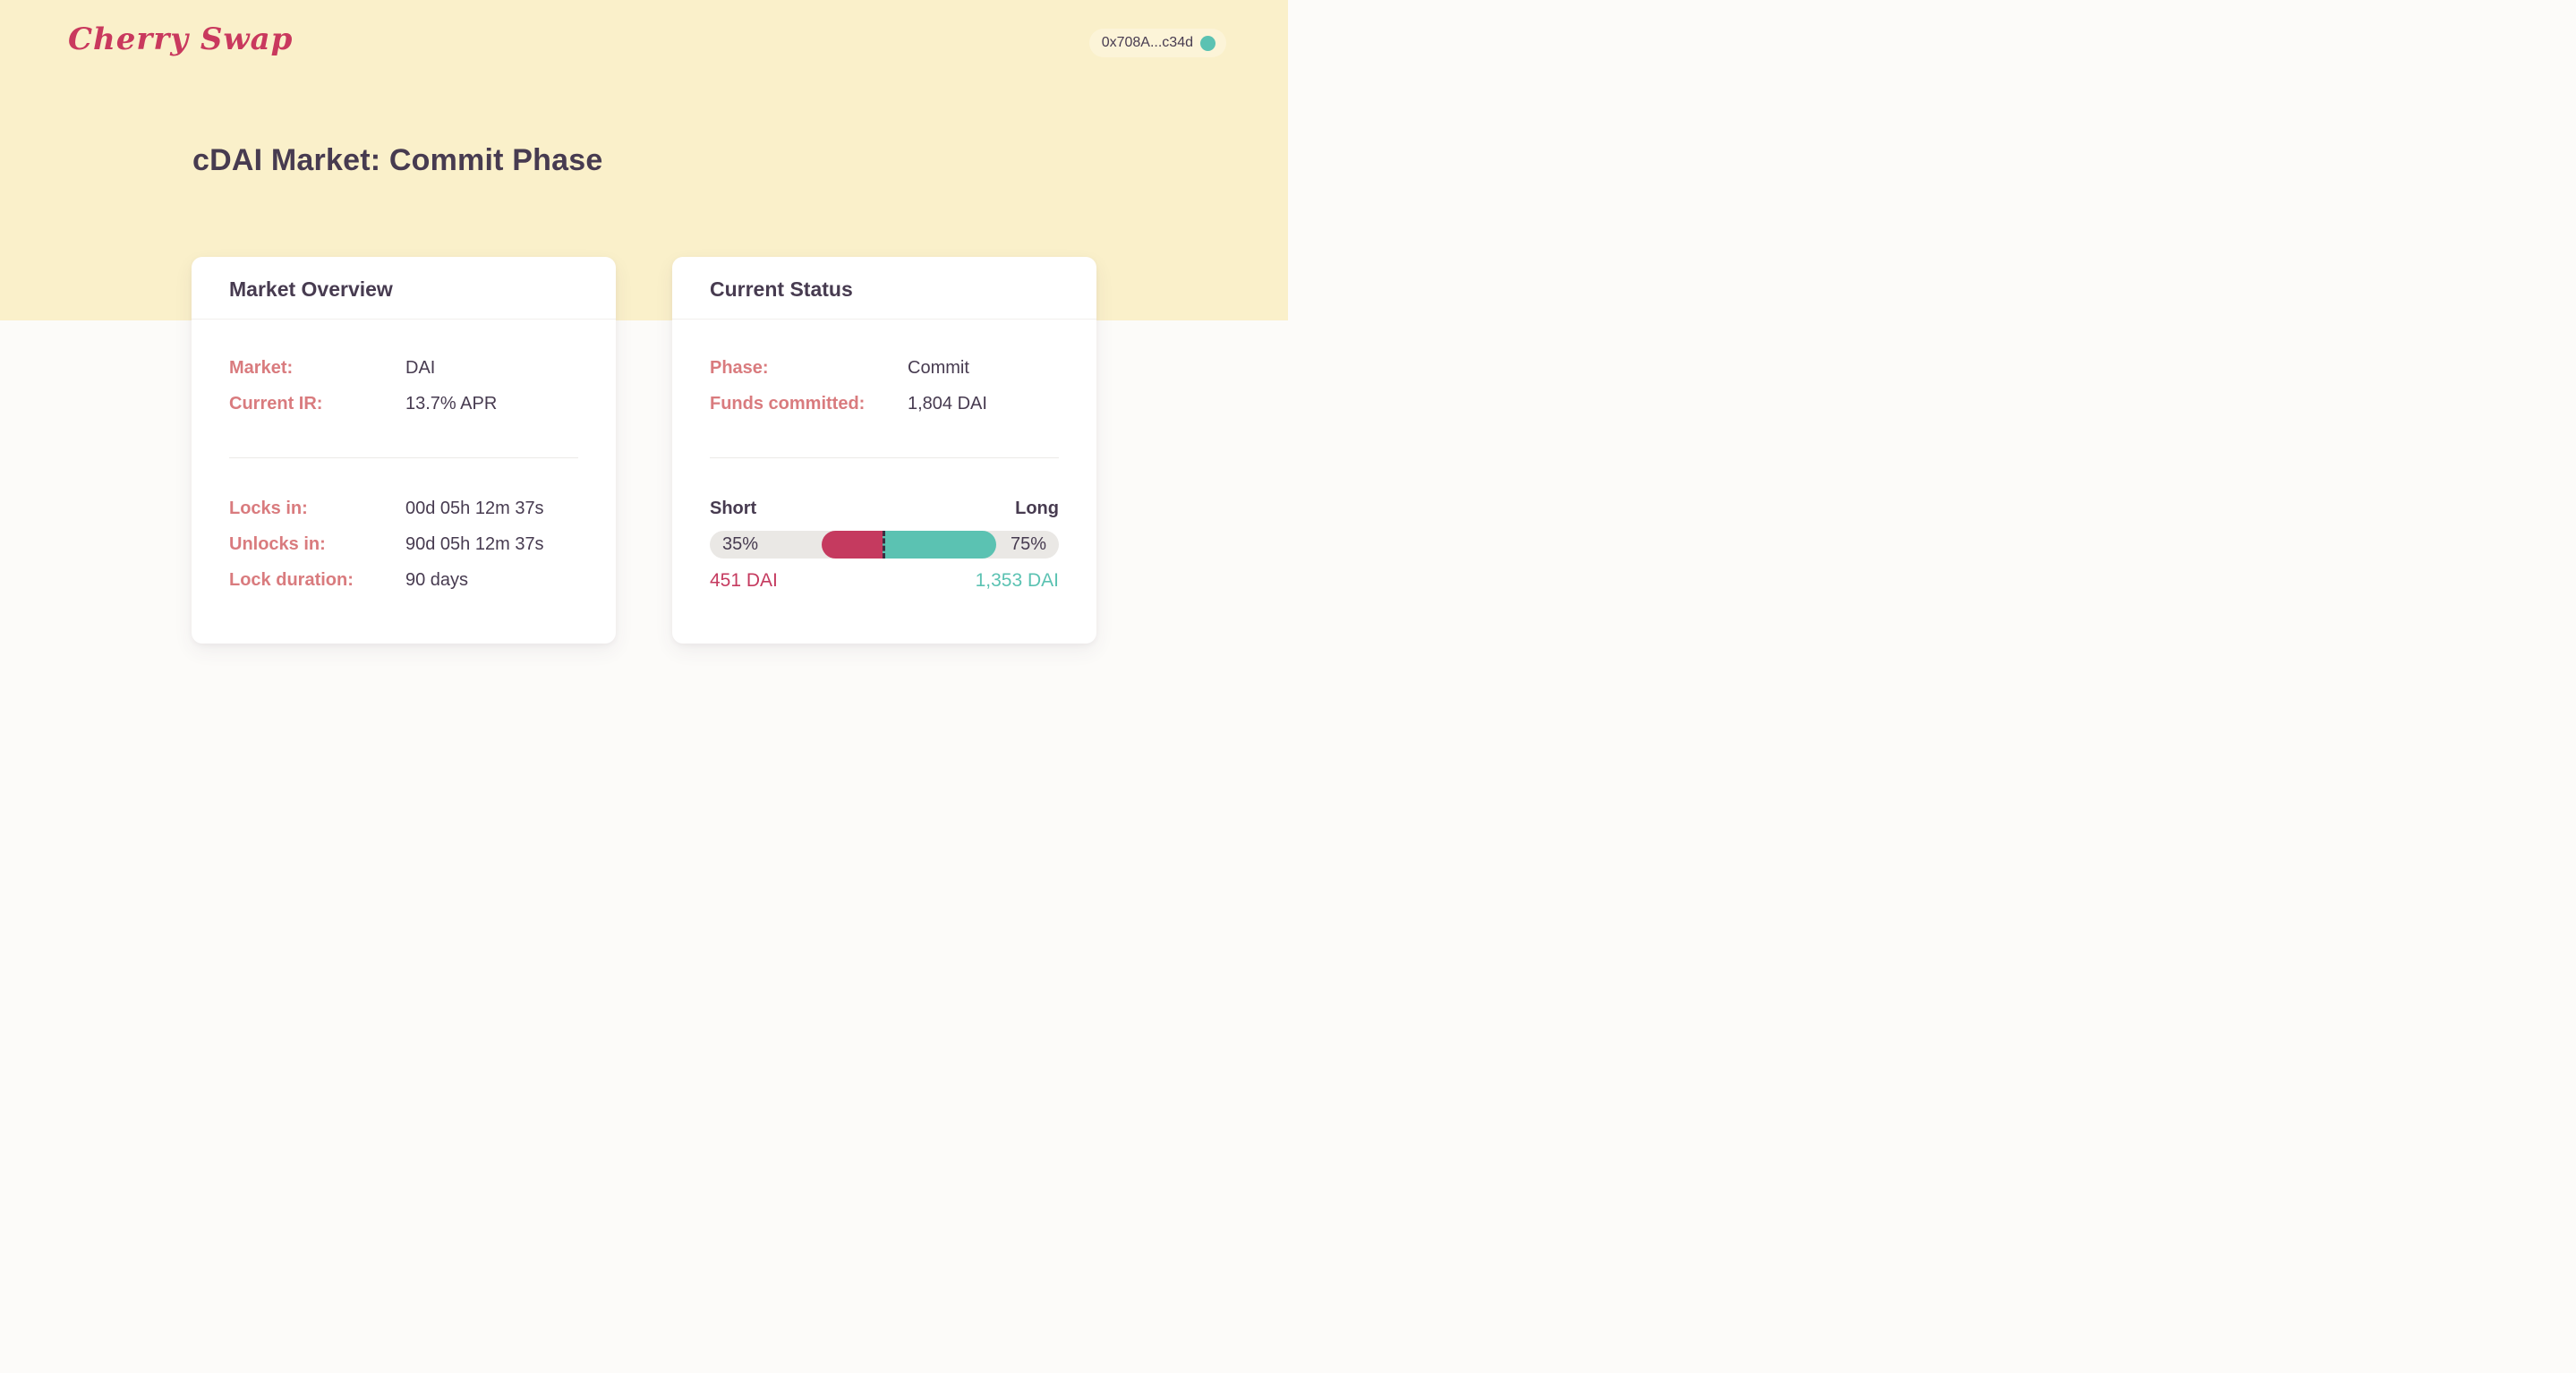 The height and width of the screenshot is (1373, 2576). I want to click on short-percent: 35%, so click(740, 544).